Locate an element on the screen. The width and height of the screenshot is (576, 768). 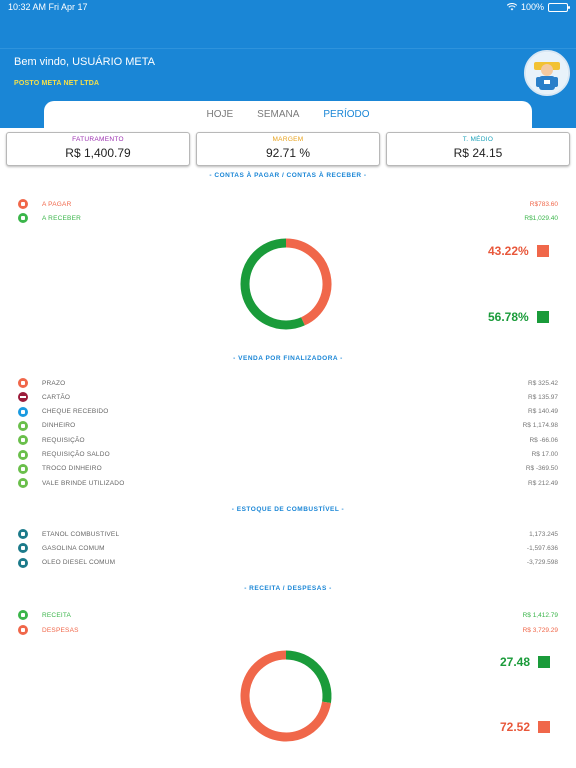
ticket-medio-value: R$ 24.15 is located at coordinates (478, 153).